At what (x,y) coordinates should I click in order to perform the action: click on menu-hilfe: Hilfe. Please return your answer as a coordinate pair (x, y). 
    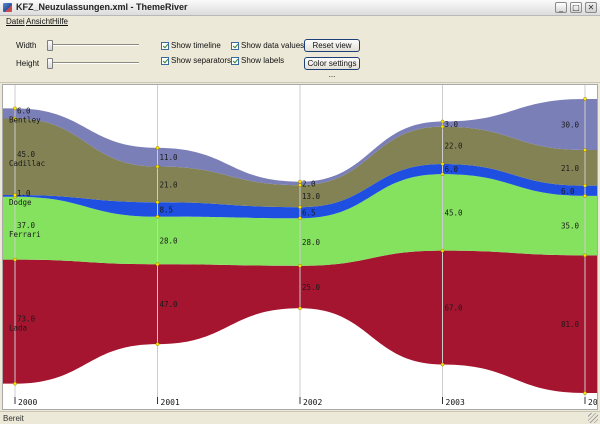
    Looking at the image, I should click on (60, 21).